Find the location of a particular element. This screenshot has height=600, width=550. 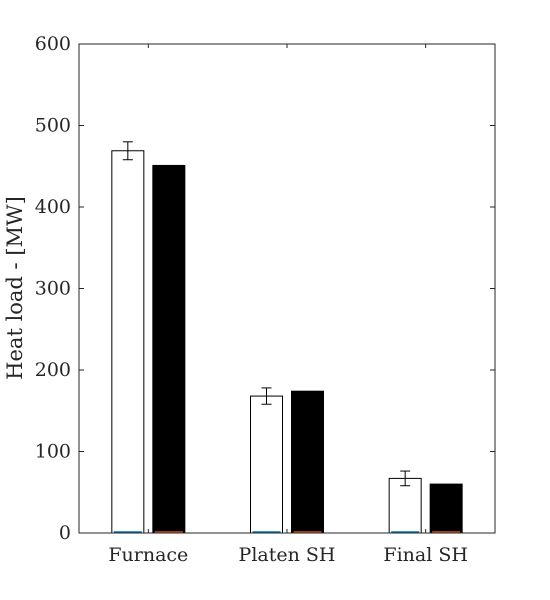

y-tick-label: 500 is located at coordinates (53, 126).